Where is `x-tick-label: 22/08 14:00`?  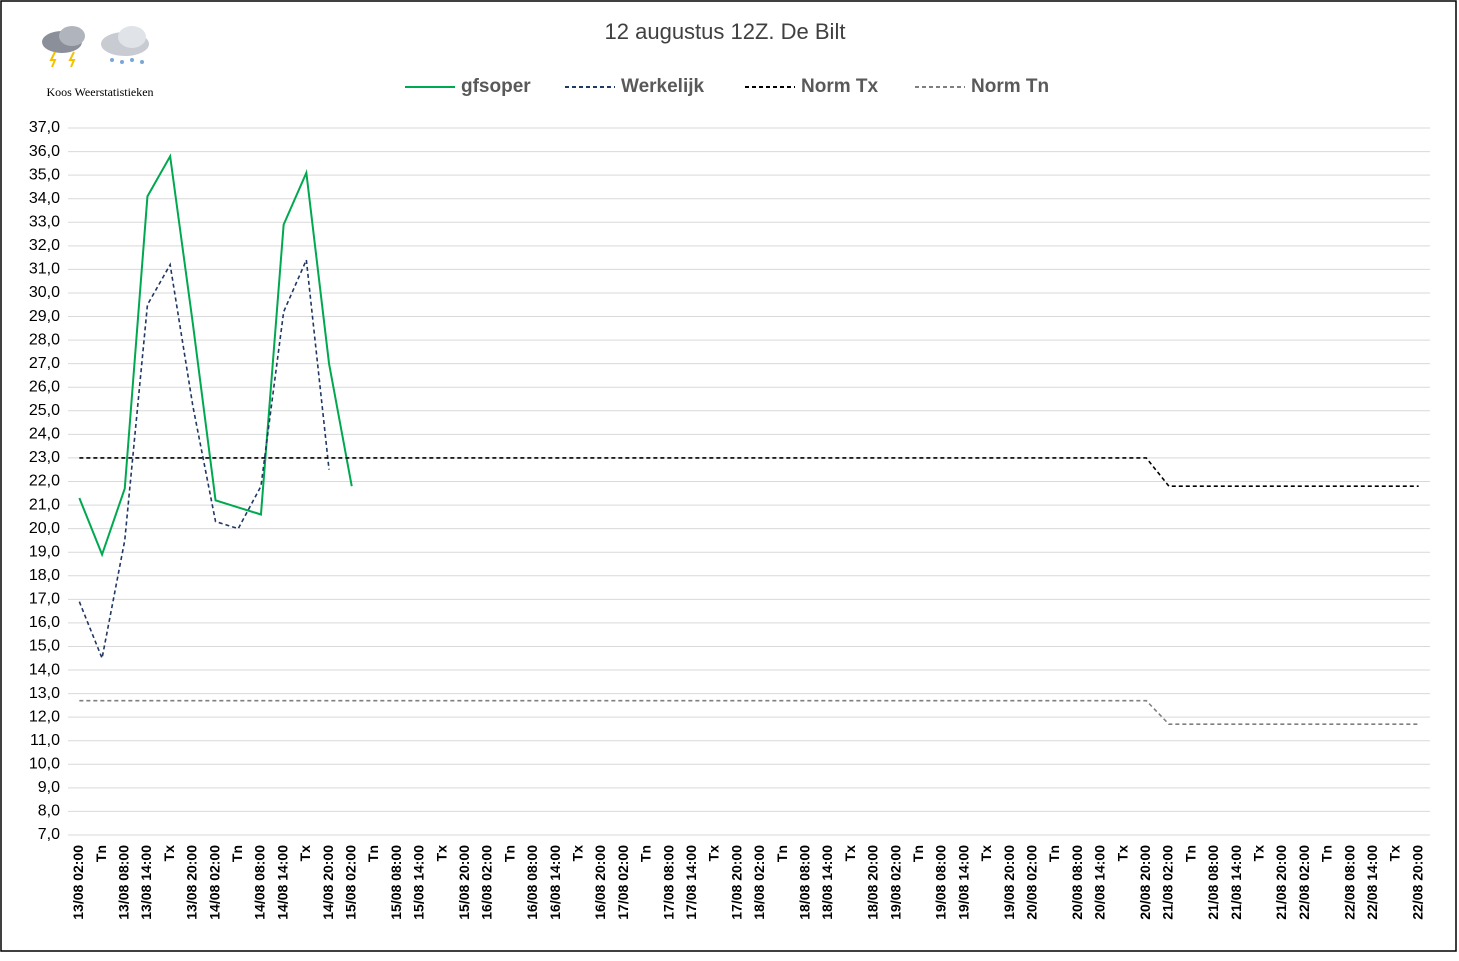 x-tick-label: 22/08 14:00 is located at coordinates (1372, 882).